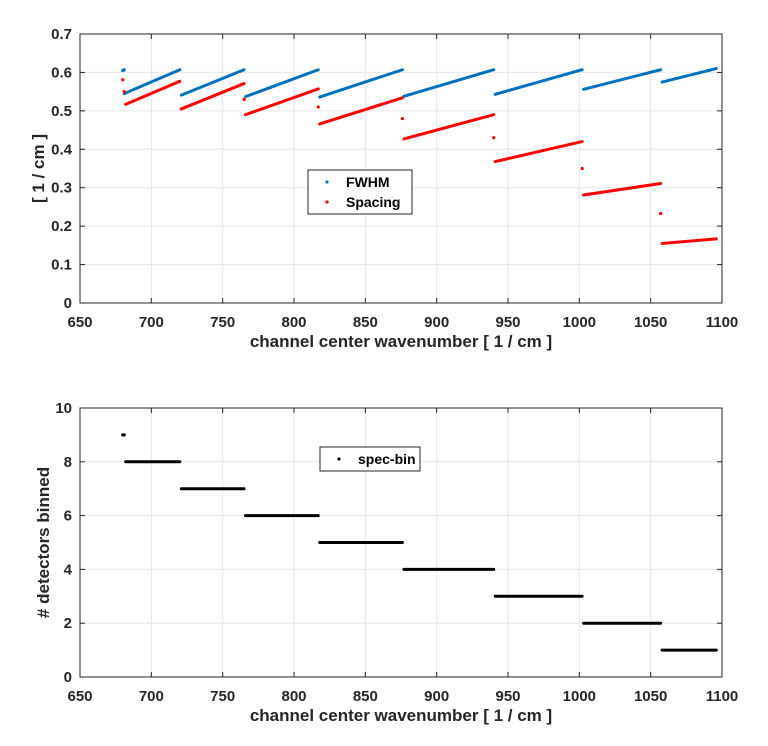  I want to click on y-tick-label: 0.5, so click(61, 111).